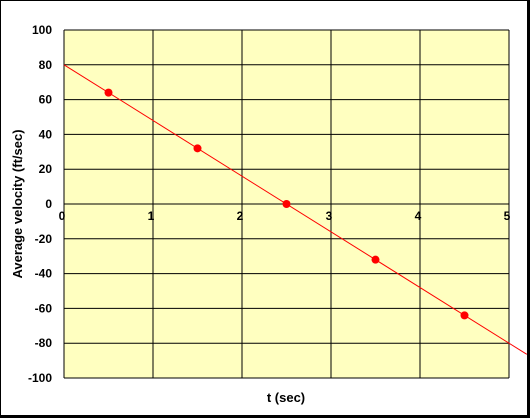 The width and height of the screenshot is (530, 418). Describe the element at coordinates (285, 216) in the screenshot. I see `x-axis-ticks: 0 1 2 3 4 5` at that location.